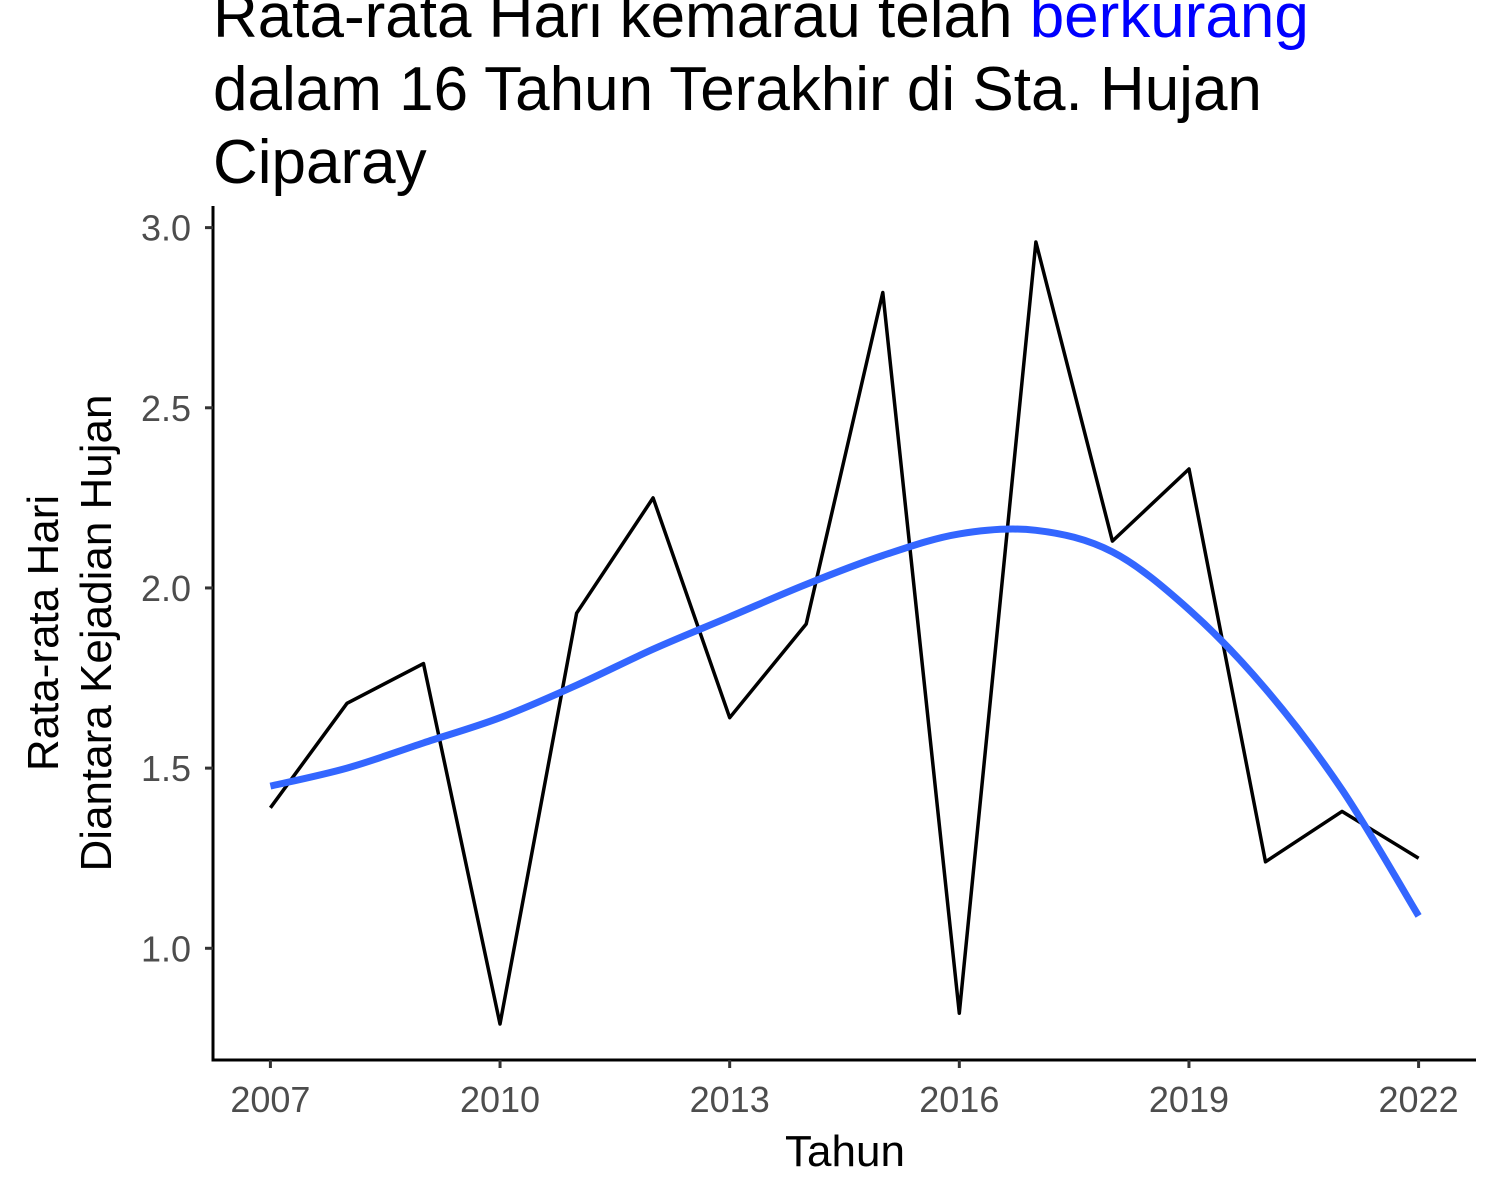  What do you see at coordinates (166, 408) in the screenshot?
I see `y-tick-label: 2.5` at bounding box center [166, 408].